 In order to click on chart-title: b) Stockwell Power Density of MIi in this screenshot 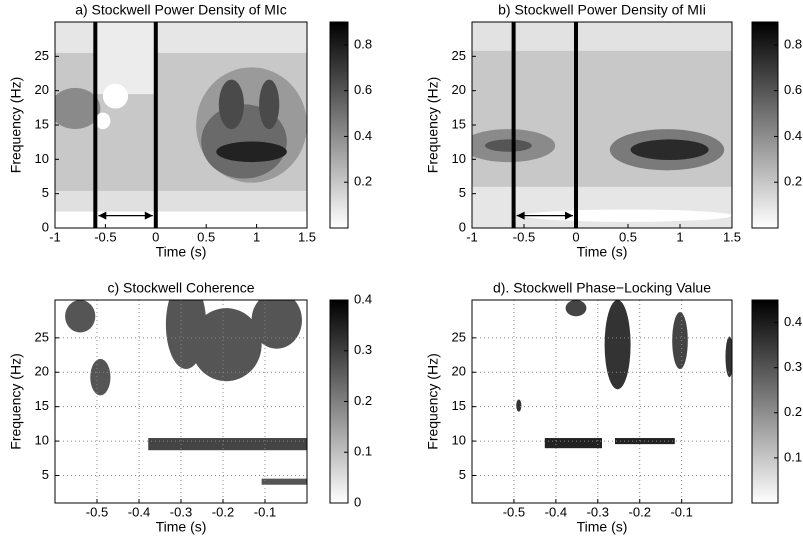, I will do `click(602, 10)`.